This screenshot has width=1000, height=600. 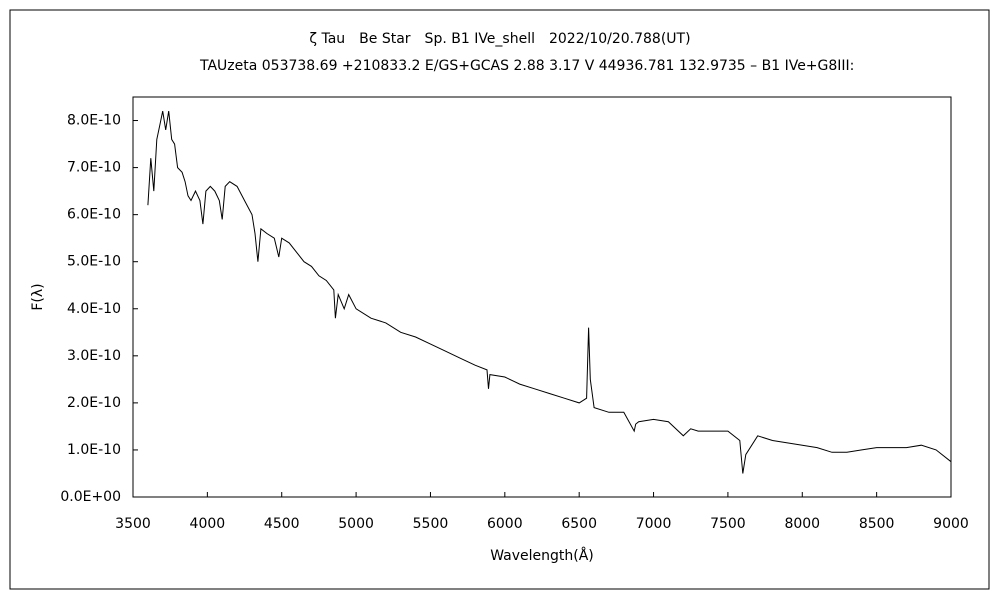 I want to click on x-tick-label: 8000, so click(x=802, y=524).